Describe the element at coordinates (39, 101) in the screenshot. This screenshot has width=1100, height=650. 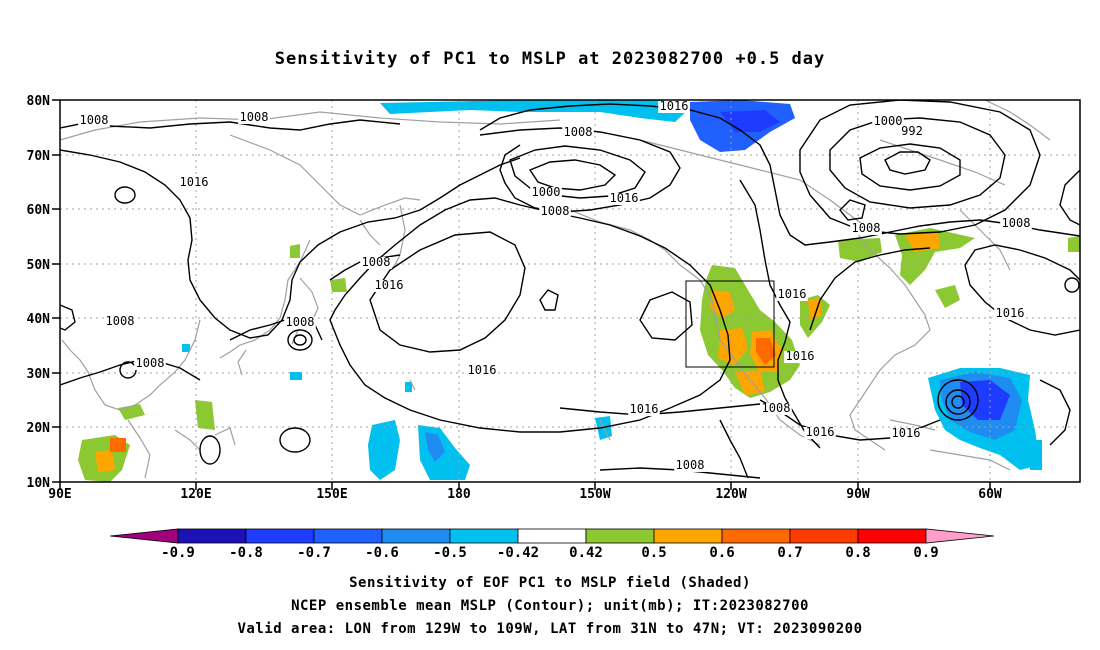
I see `lat-label: 80N` at that location.